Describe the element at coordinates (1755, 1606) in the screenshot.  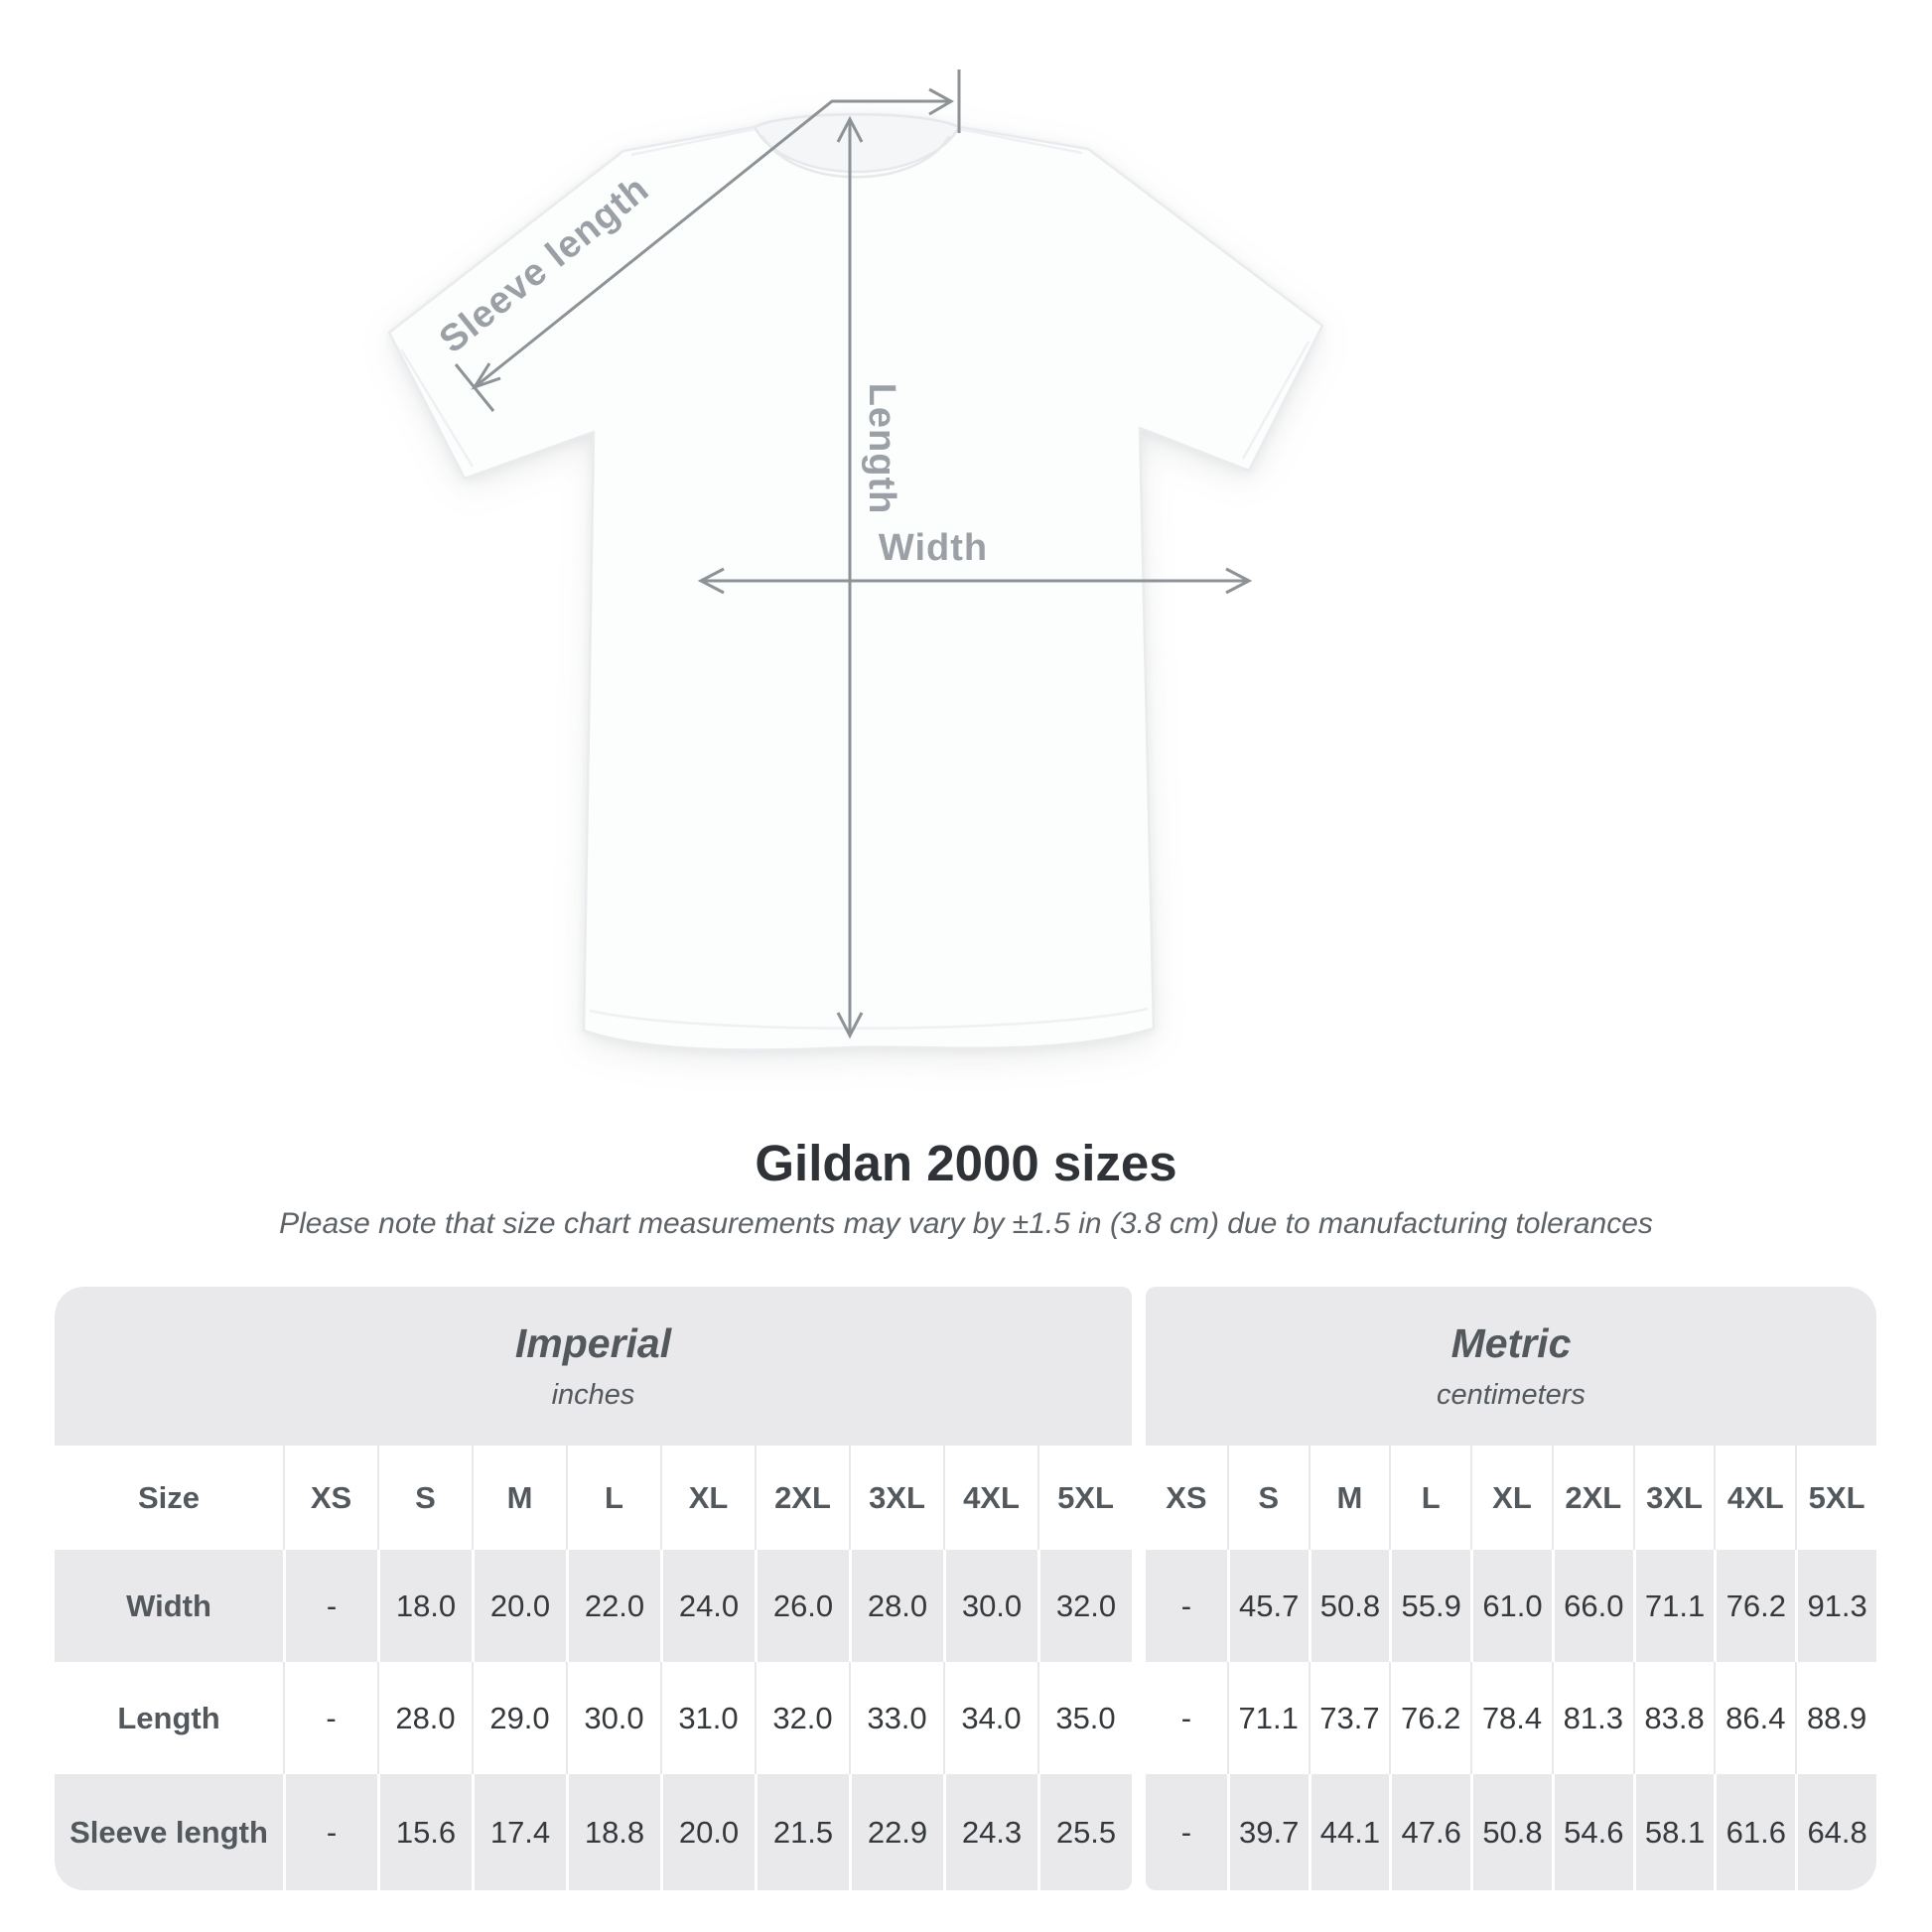
I see `width-metric-4xl: 76.2` at that location.